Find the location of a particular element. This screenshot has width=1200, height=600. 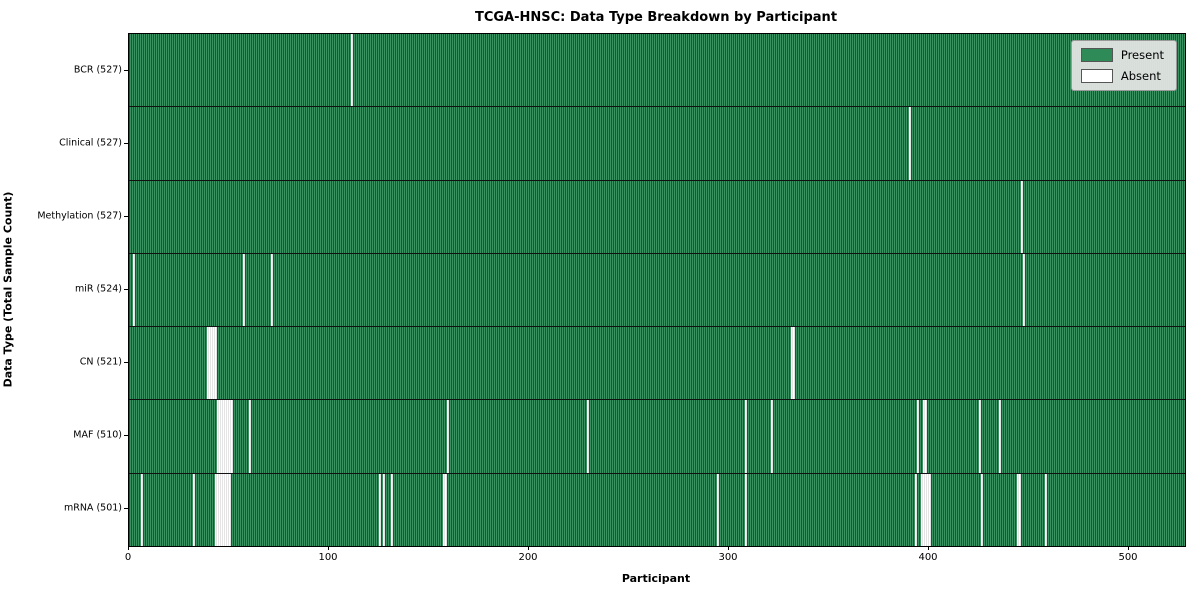

x-tick-label: 100 is located at coordinates (328, 557).